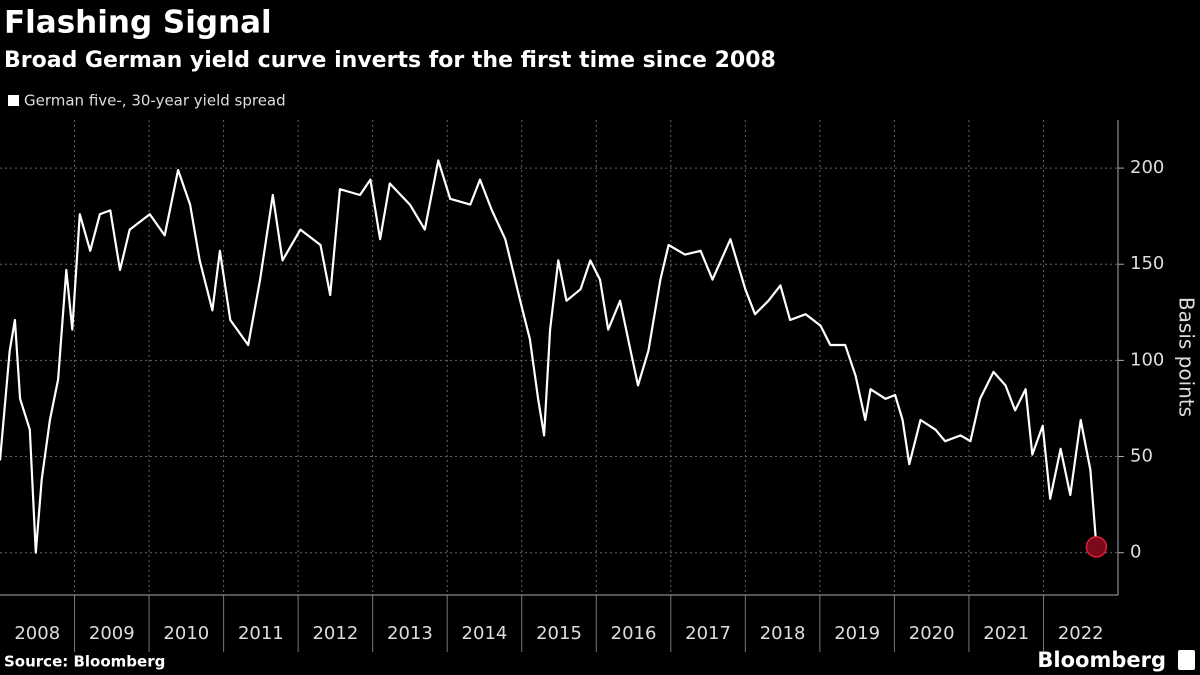 The width and height of the screenshot is (1200, 675). Describe the element at coordinates (410, 633) in the screenshot. I see `x-tick-label: 2013` at that location.